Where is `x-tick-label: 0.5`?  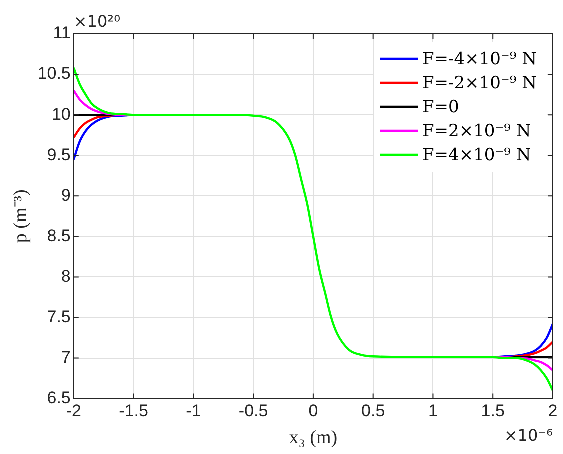 x-tick-label: 0.5 is located at coordinates (374, 411).